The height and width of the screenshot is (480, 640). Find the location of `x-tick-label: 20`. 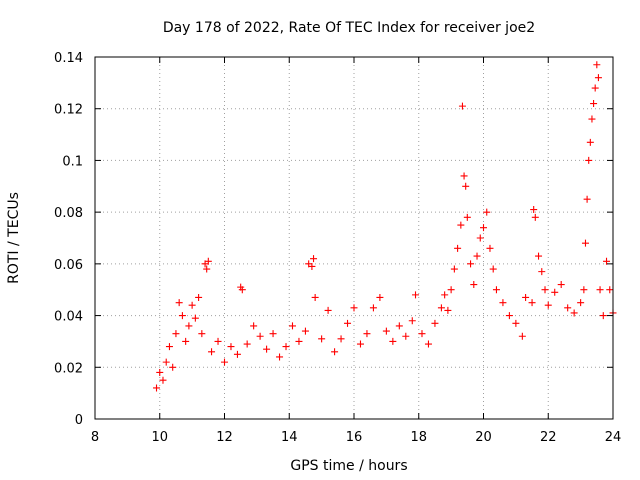

x-tick-label: 20 is located at coordinates (483, 437).